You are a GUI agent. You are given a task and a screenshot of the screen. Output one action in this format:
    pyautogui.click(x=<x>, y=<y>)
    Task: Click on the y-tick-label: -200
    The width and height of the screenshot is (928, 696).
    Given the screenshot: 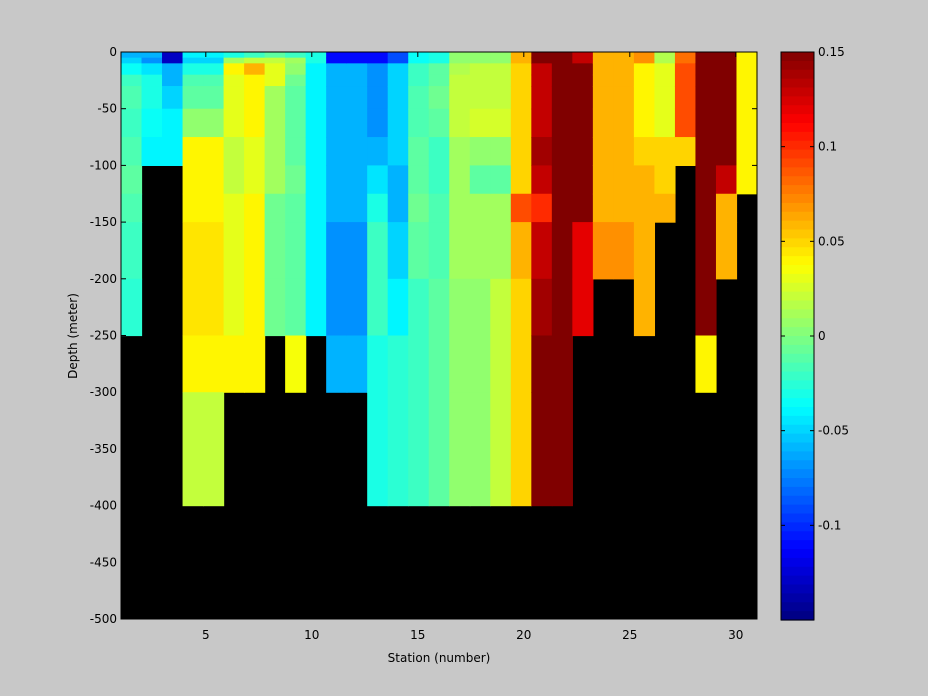 What is the action you would take?
    pyautogui.click(x=103, y=279)
    